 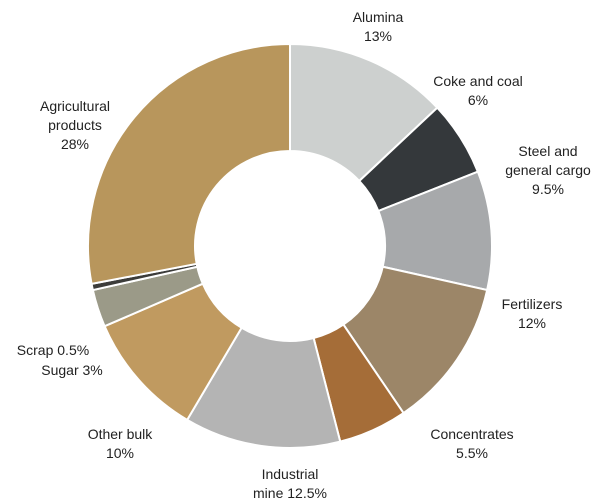 What do you see at coordinates (532, 314) in the screenshot?
I see `segment-label: Fertilizers 12%` at bounding box center [532, 314].